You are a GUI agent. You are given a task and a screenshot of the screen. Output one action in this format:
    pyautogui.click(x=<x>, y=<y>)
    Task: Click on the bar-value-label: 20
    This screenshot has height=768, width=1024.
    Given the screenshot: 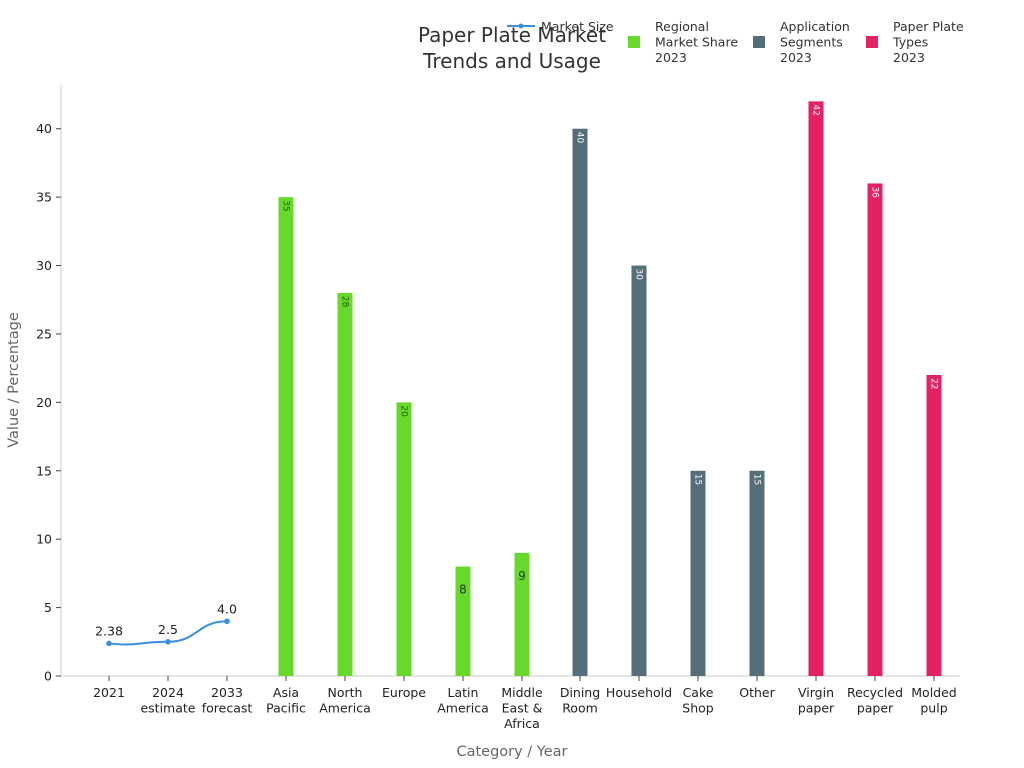 What is the action you would take?
    pyautogui.click(x=404, y=411)
    